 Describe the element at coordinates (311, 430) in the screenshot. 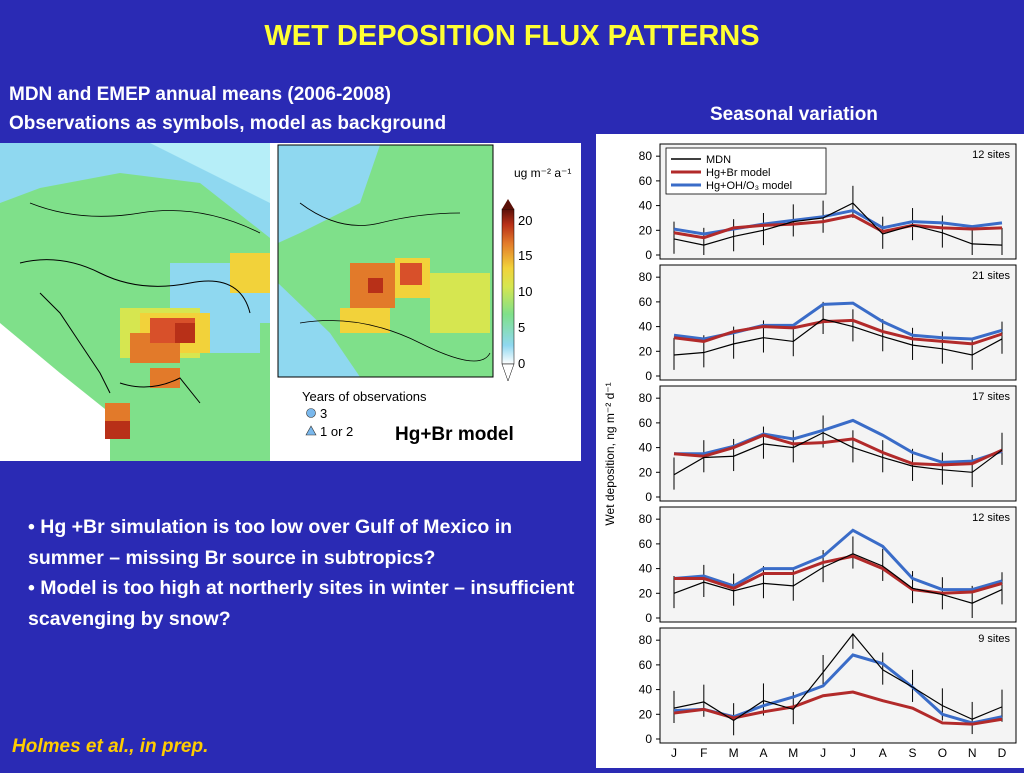

I see `triangle-marker-icon` at that location.